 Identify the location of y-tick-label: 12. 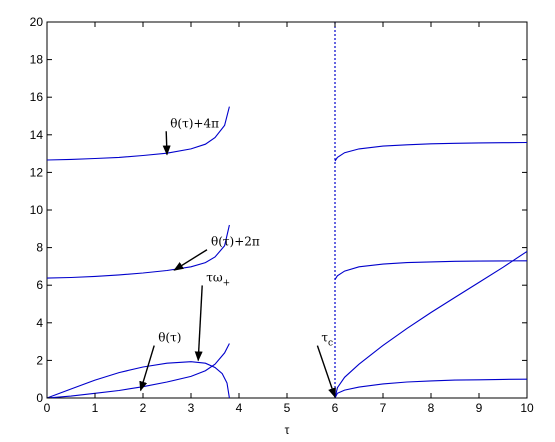
(37, 172).